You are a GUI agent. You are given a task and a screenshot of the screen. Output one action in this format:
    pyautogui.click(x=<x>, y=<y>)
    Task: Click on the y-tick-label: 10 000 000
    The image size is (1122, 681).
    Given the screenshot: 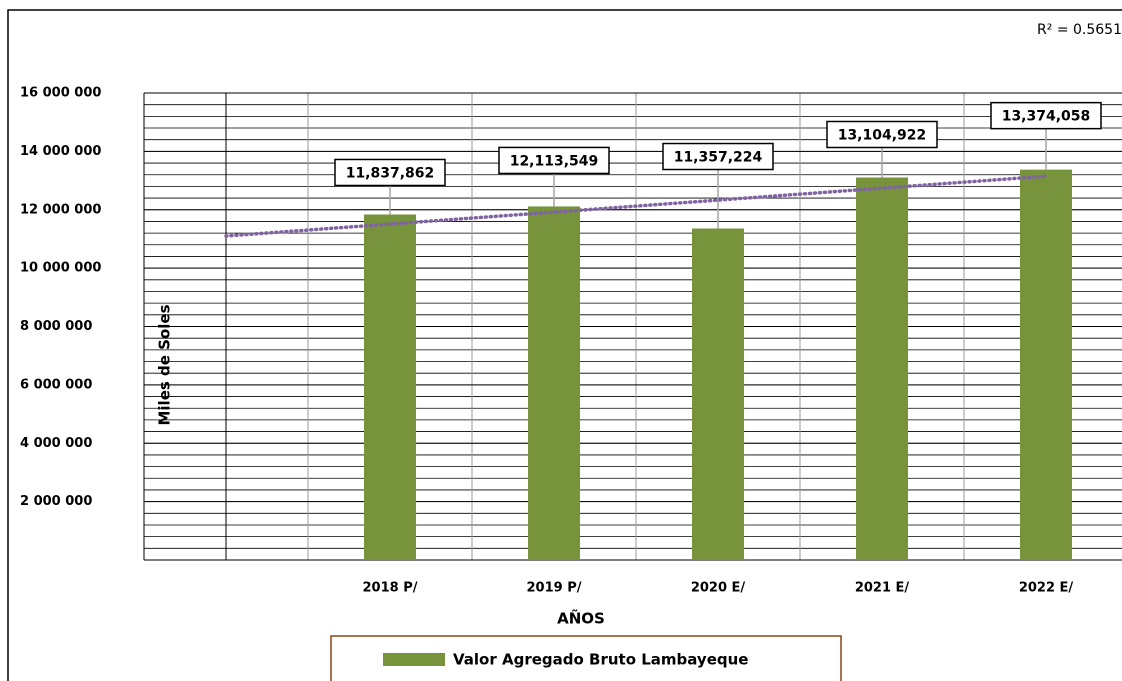 What is the action you would take?
    pyautogui.click(x=60, y=268)
    